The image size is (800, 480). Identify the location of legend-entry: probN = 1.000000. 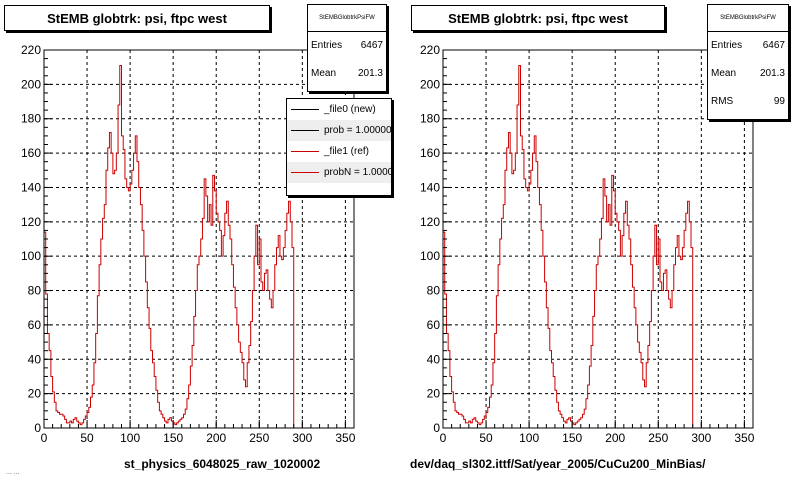
(339, 172).